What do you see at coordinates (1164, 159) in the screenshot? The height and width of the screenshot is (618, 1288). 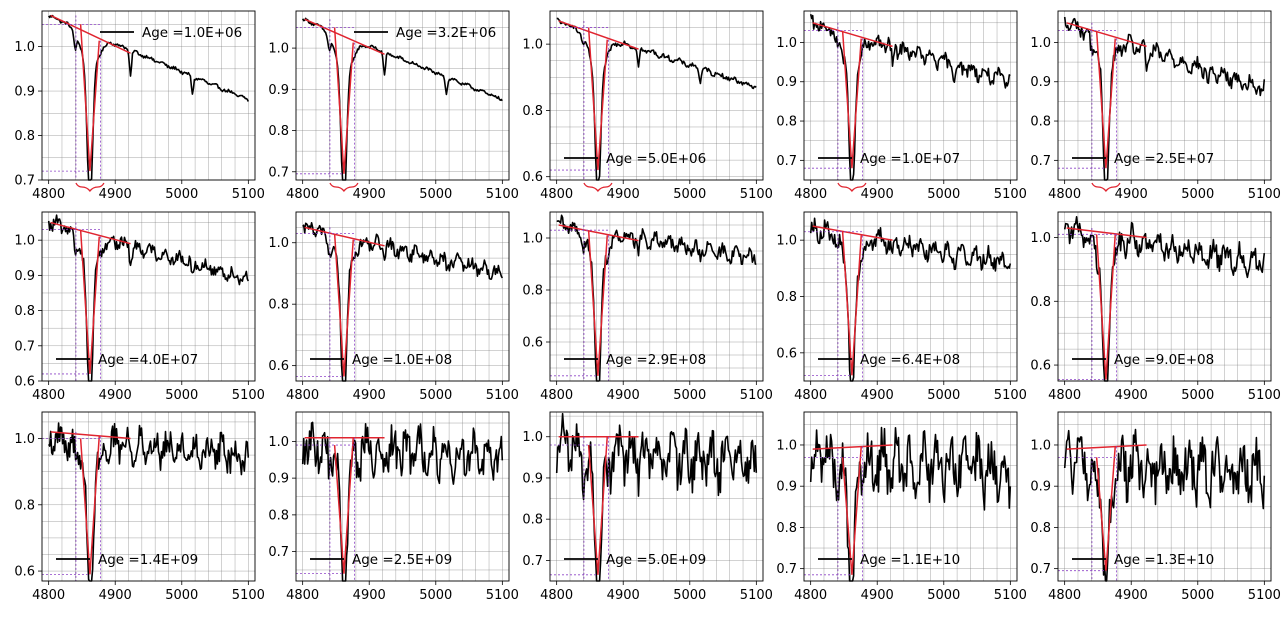 I see `legend-label: Age =2.5E+07` at bounding box center [1164, 159].